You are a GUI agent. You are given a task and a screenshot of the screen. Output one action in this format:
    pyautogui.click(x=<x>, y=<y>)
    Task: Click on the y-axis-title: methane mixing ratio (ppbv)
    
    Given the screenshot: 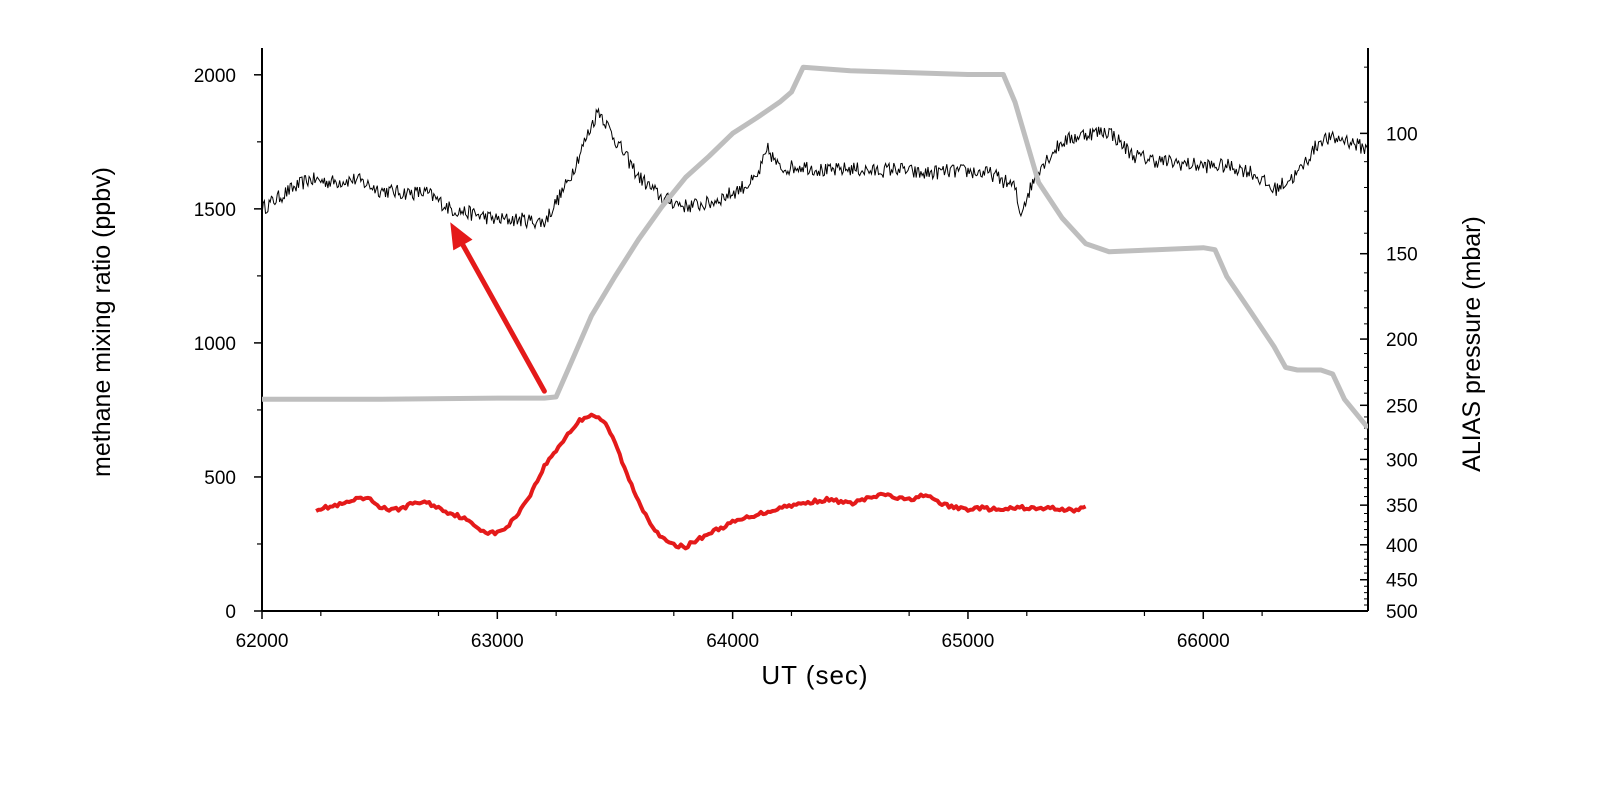 What is the action you would take?
    pyautogui.click(x=102, y=322)
    